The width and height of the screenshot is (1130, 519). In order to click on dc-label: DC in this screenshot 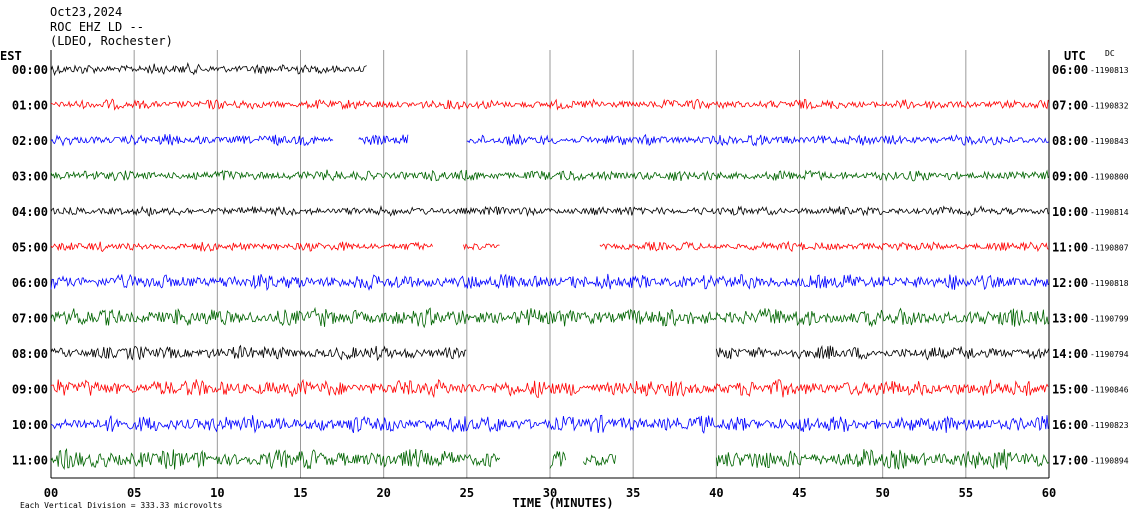, I will do `click(1110, 53)`.